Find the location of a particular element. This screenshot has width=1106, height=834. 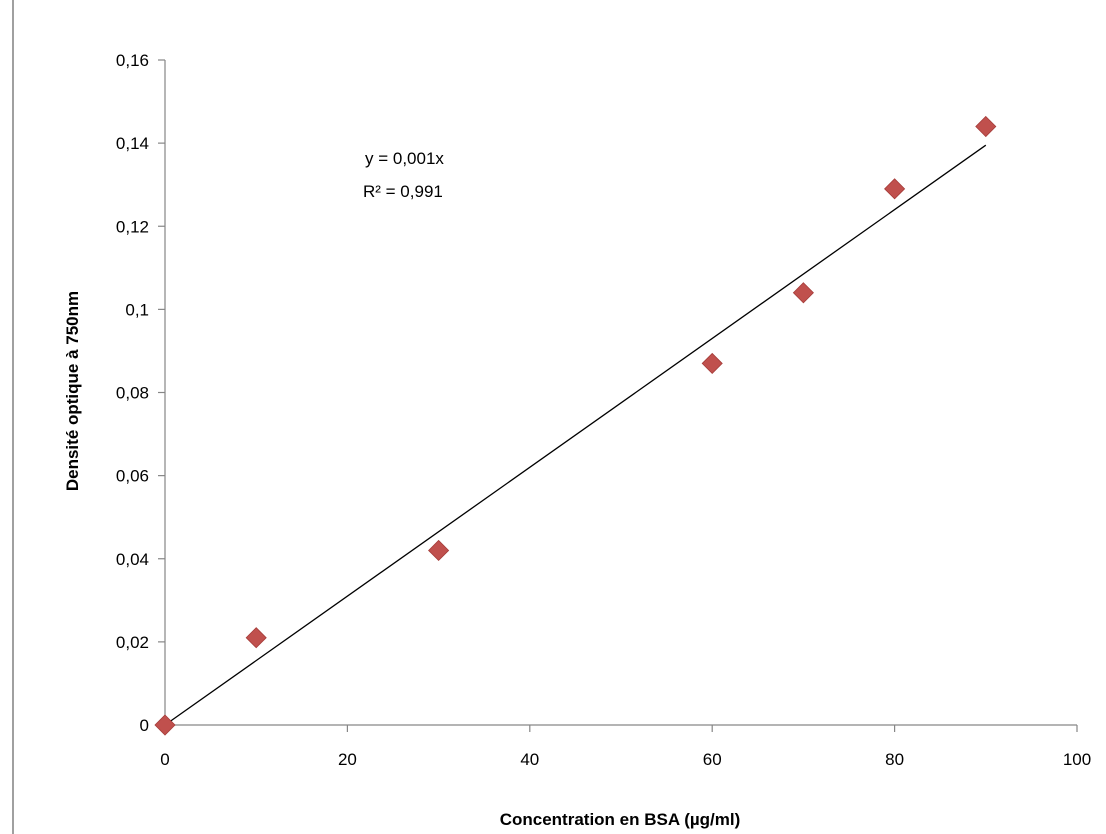

y-tick-label: 0,1 is located at coordinates (137, 309).